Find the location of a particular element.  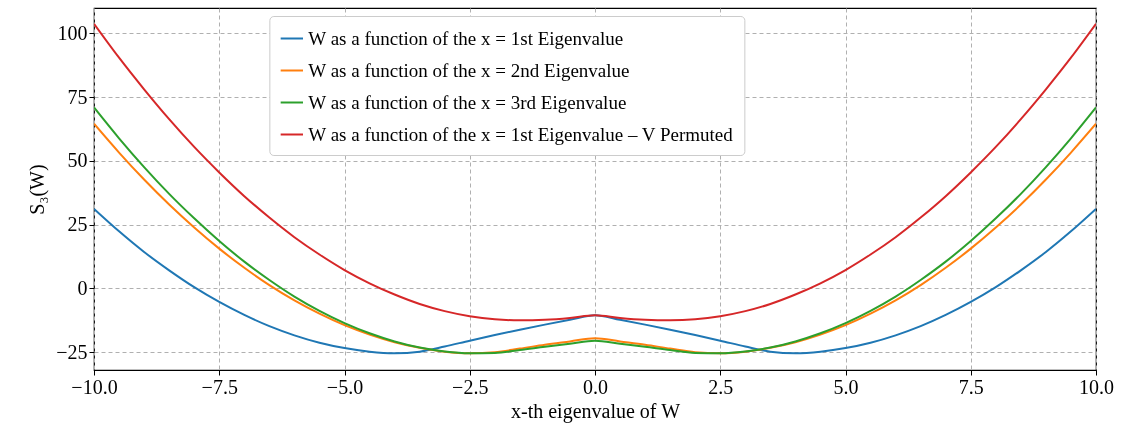

x-tick-label: 5.0 is located at coordinates (846, 386).